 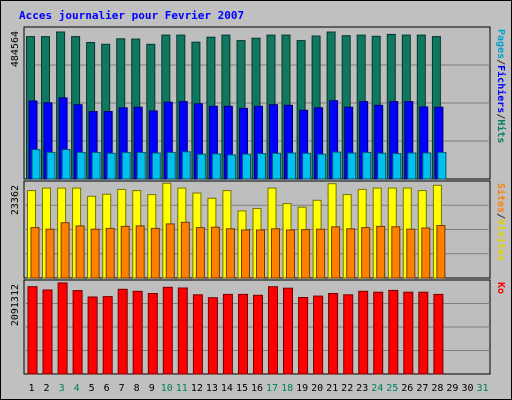 What do you see at coordinates (392, 388) in the screenshot?
I see `x-tick-label-day-25: 25` at bounding box center [392, 388].